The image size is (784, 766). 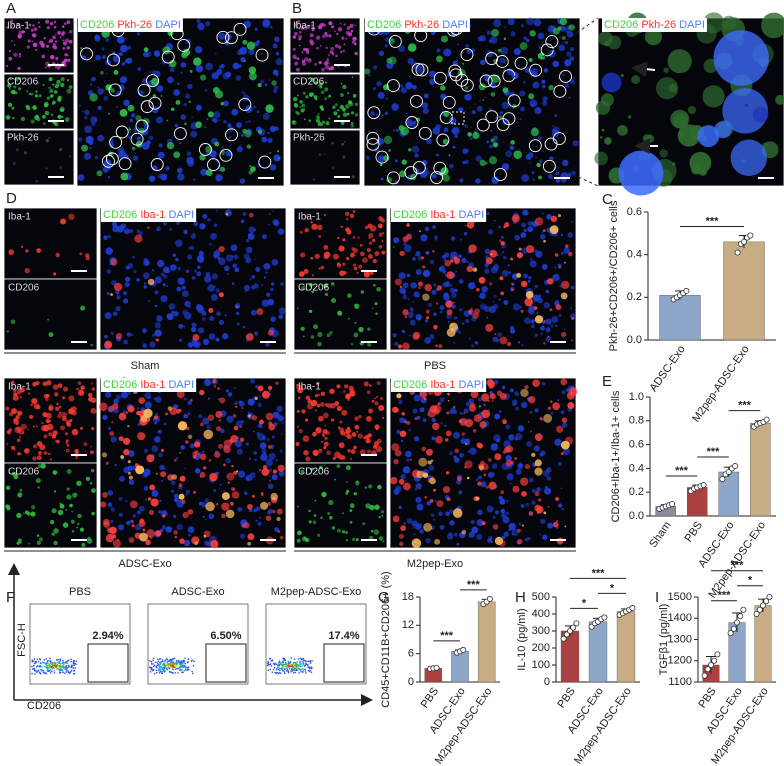 I want to click on panel-letter: C, so click(x=607, y=199).